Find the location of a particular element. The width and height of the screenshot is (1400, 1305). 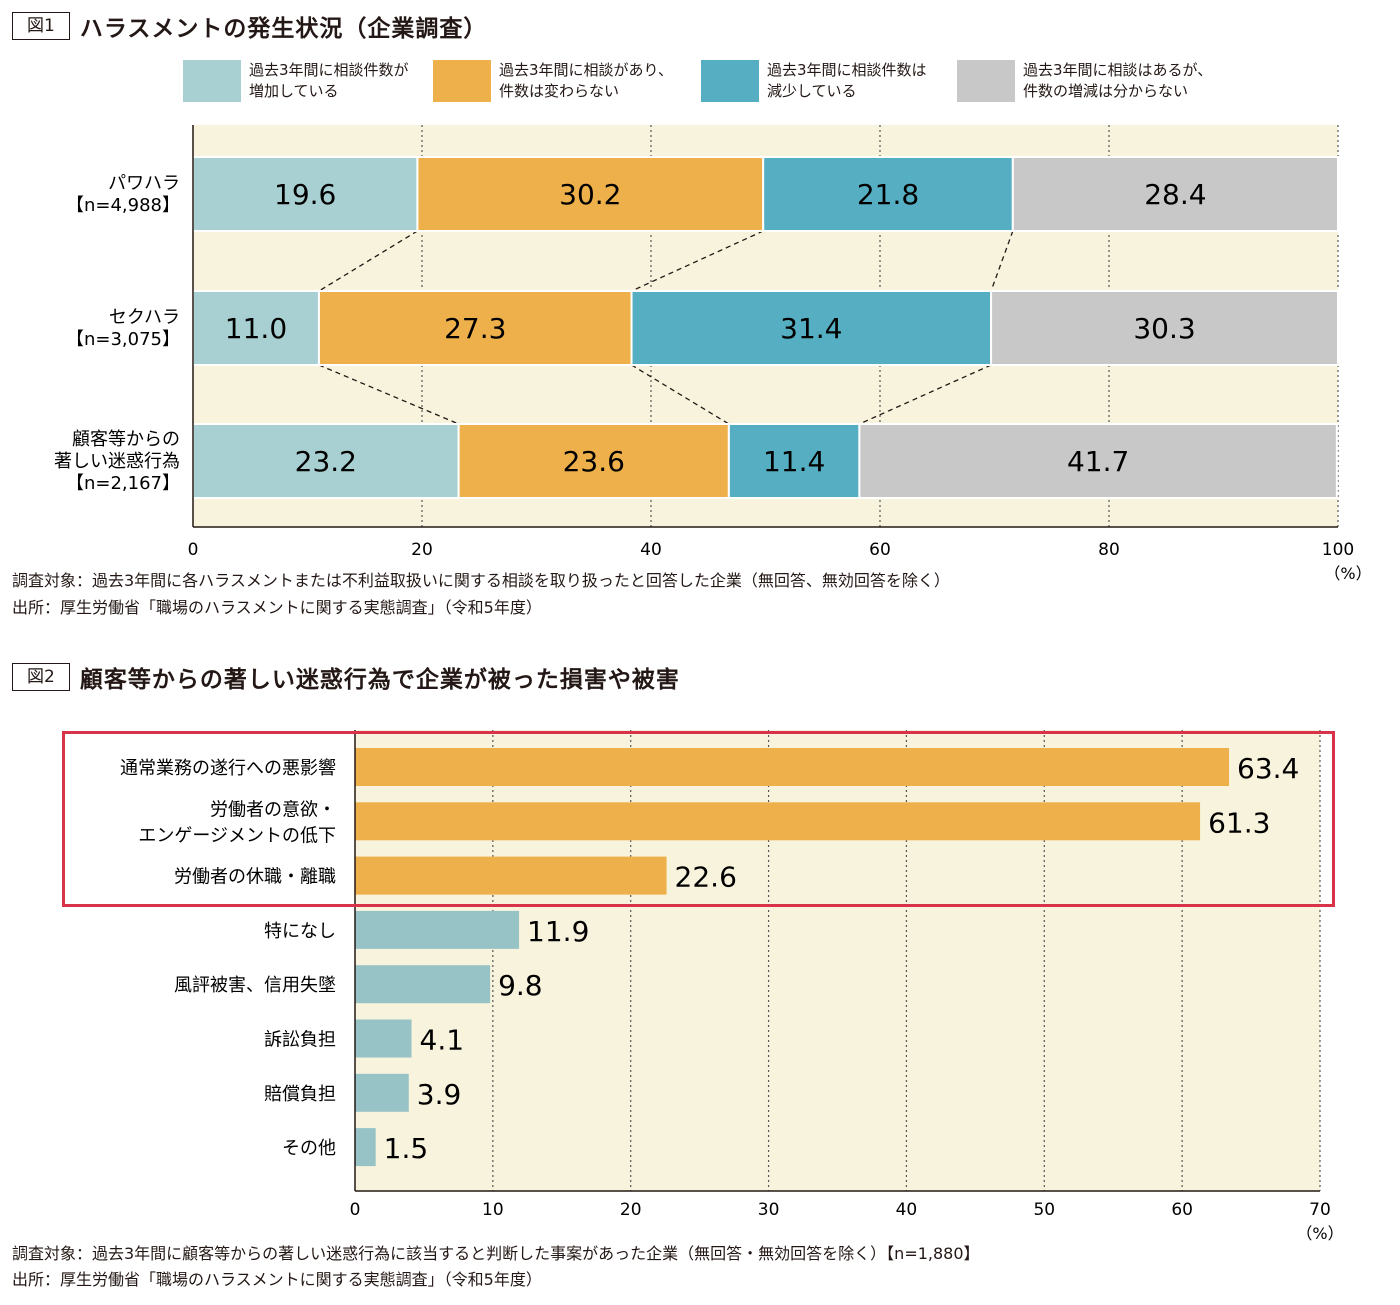

legend-swatch-unknown is located at coordinates (986, 81).